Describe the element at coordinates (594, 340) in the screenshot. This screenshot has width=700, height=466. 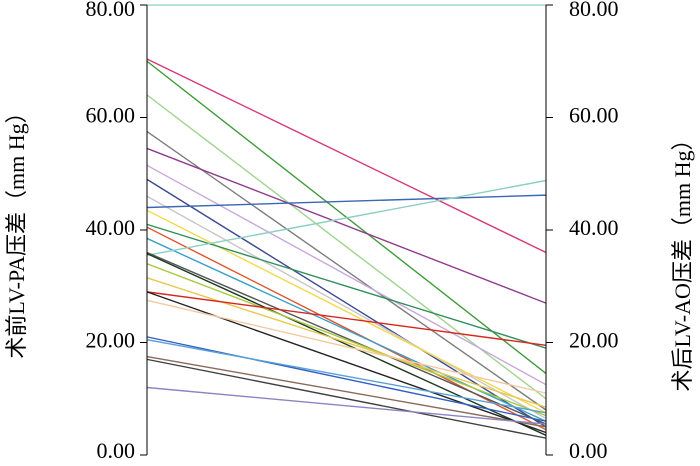
I see `right-axis-tick-label: 20.00` at that location.